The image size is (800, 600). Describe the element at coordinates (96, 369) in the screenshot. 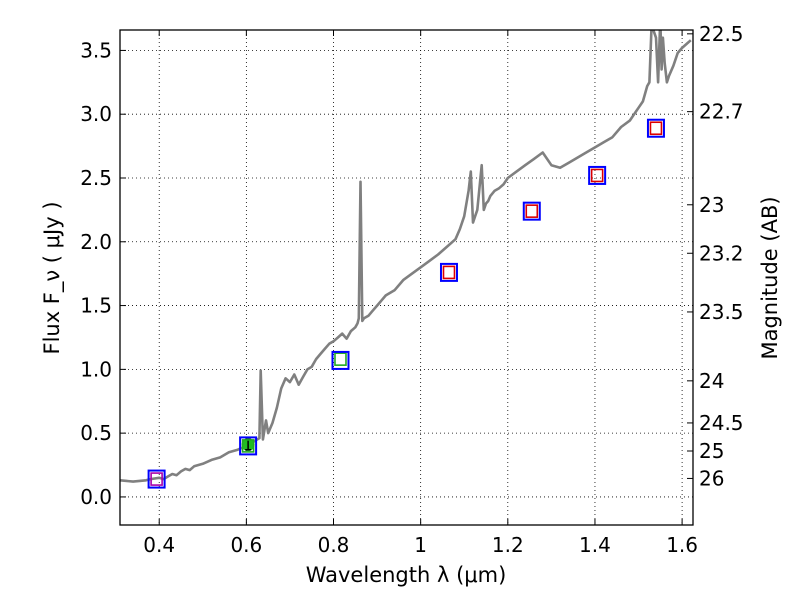

I see `y-tick-label: 1.0` at that location.